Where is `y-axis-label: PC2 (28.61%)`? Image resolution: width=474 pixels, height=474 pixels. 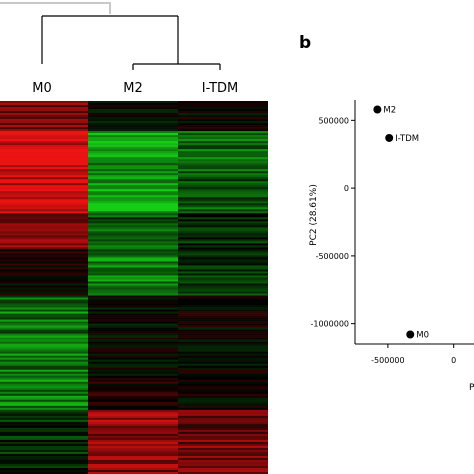 y-axis-label: PC2 (28.61%) is located at coordinates (314, 215).